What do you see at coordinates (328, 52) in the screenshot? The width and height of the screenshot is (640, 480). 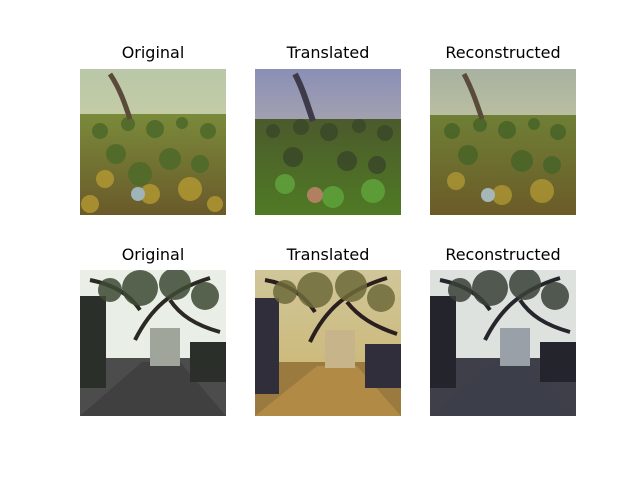 I see `row1-translated-title: Translated` at bounding box center [328, 52].